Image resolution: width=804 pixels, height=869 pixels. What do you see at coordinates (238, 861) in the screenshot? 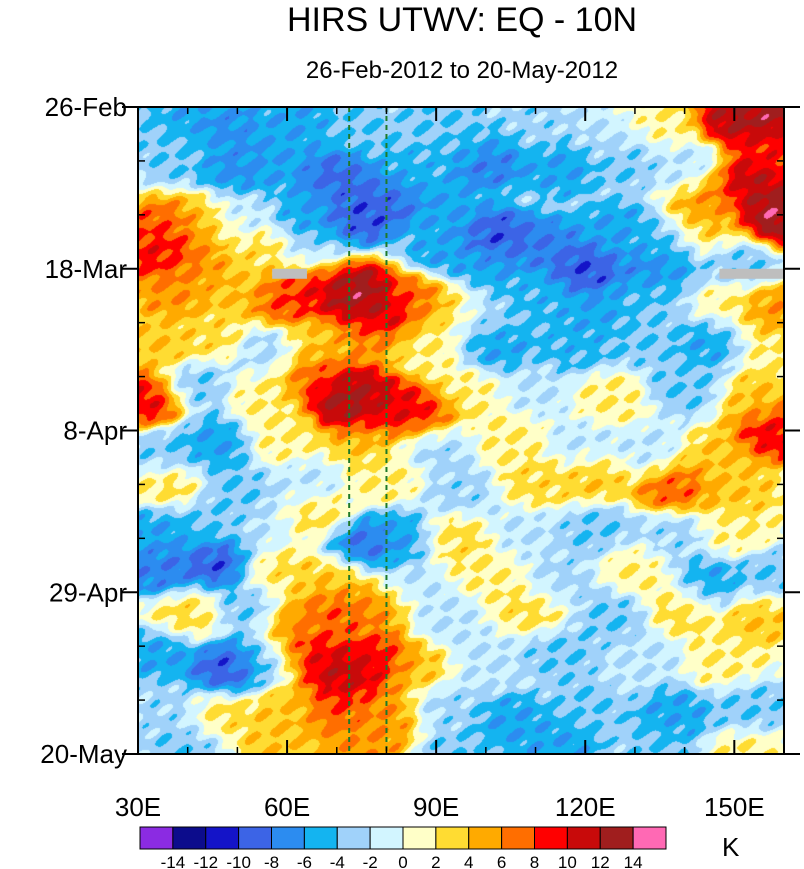
I see `colorbar-label: -10` at bounding box center [238, 861].